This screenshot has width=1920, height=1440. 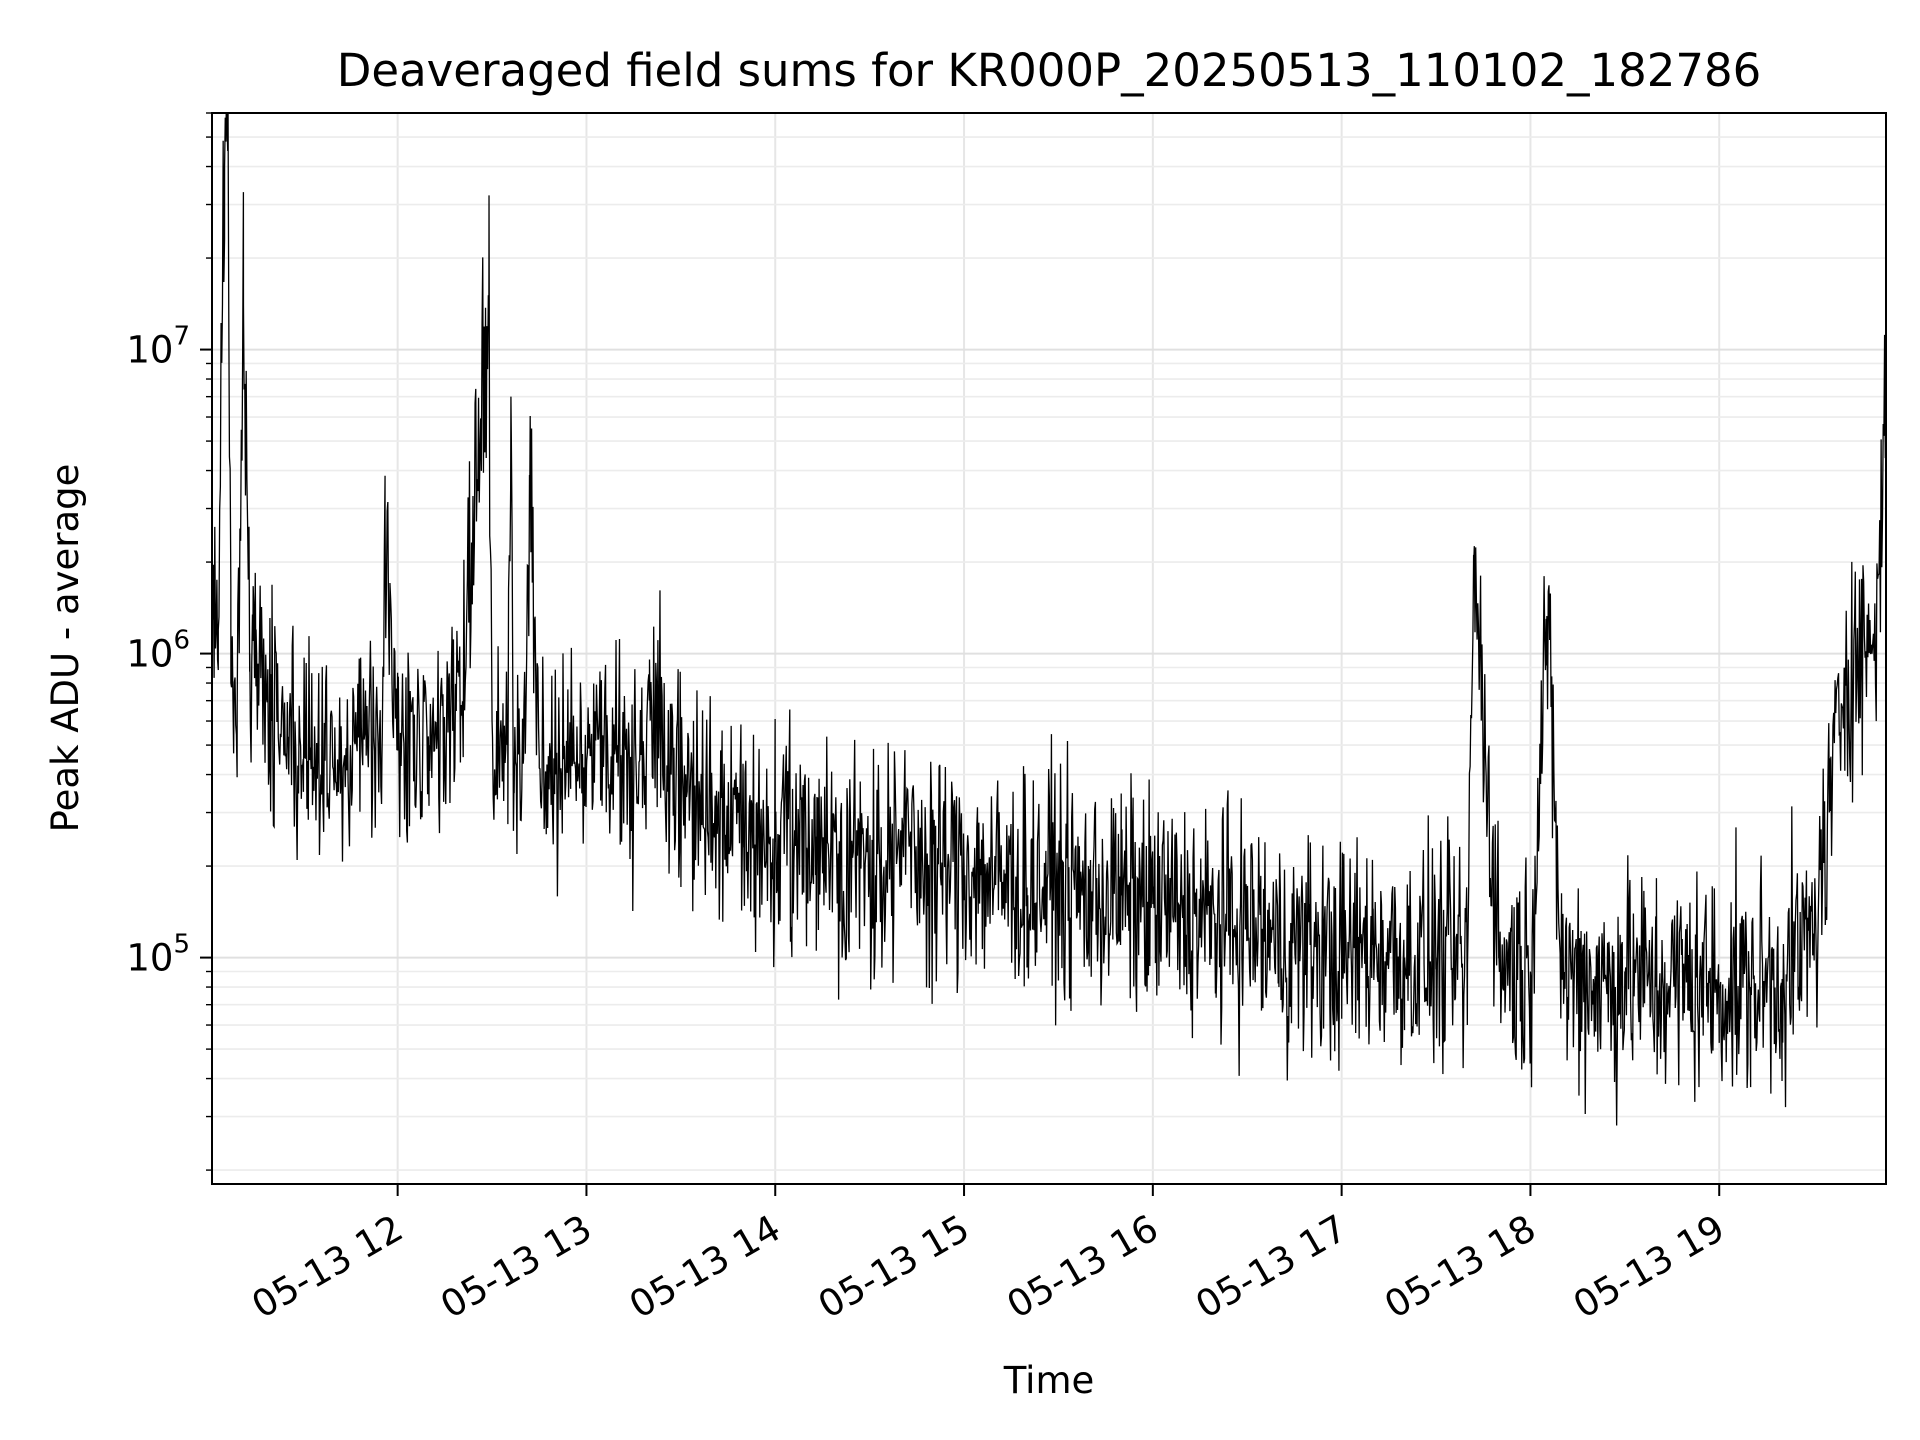 I want to click on y-tick-label: 10⁷, so click(x=158, y=347).